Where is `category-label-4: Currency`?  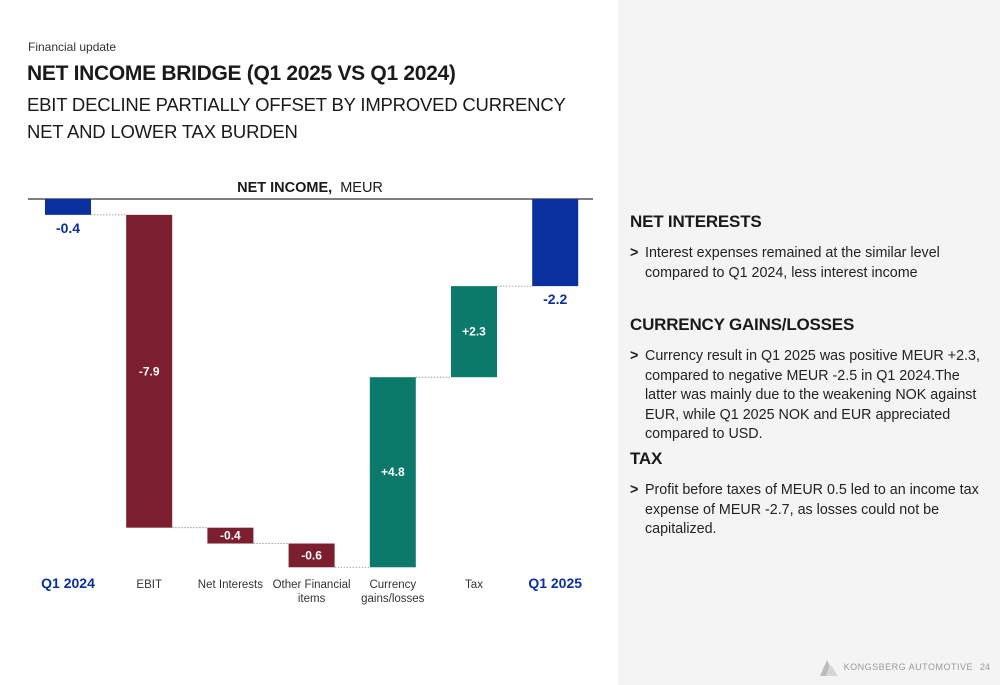
category-label-4: Currency is located at coordinates (392, 585).